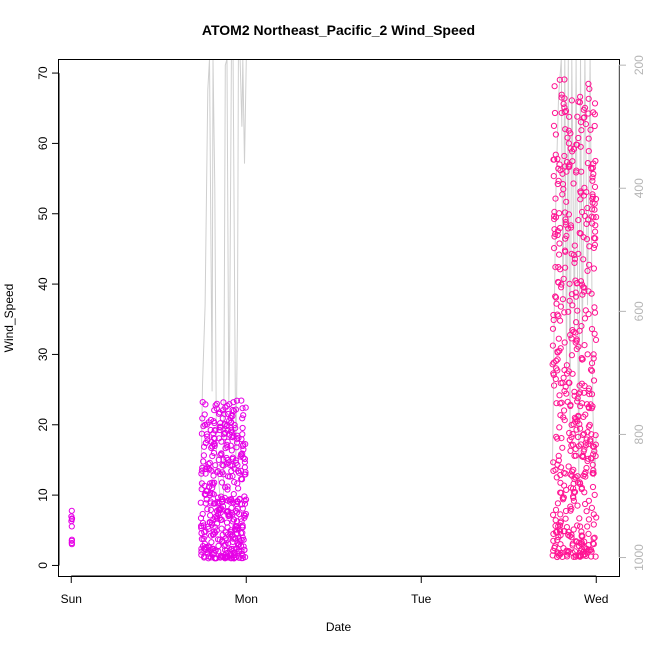 This screenshot has width=650, height=650. Describe the element at coordinates (43, 73) in the screenshot. I see `y-tick-label: 70` at that location.